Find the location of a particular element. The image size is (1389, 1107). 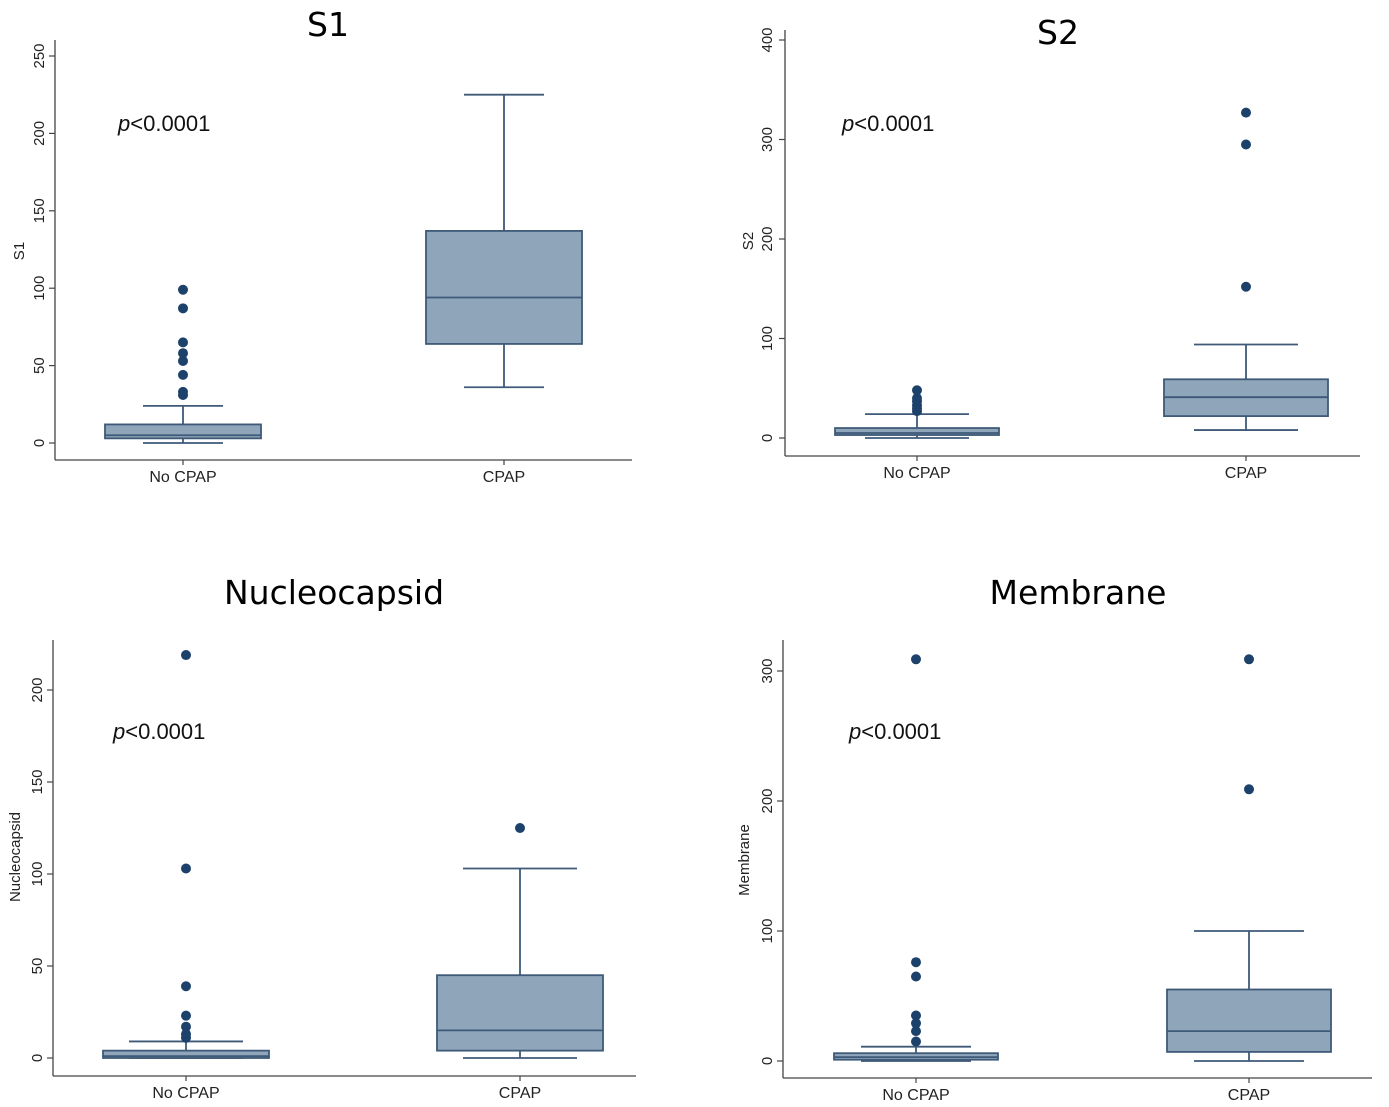

chart-title: S1 is located at coordinates (328, 24).